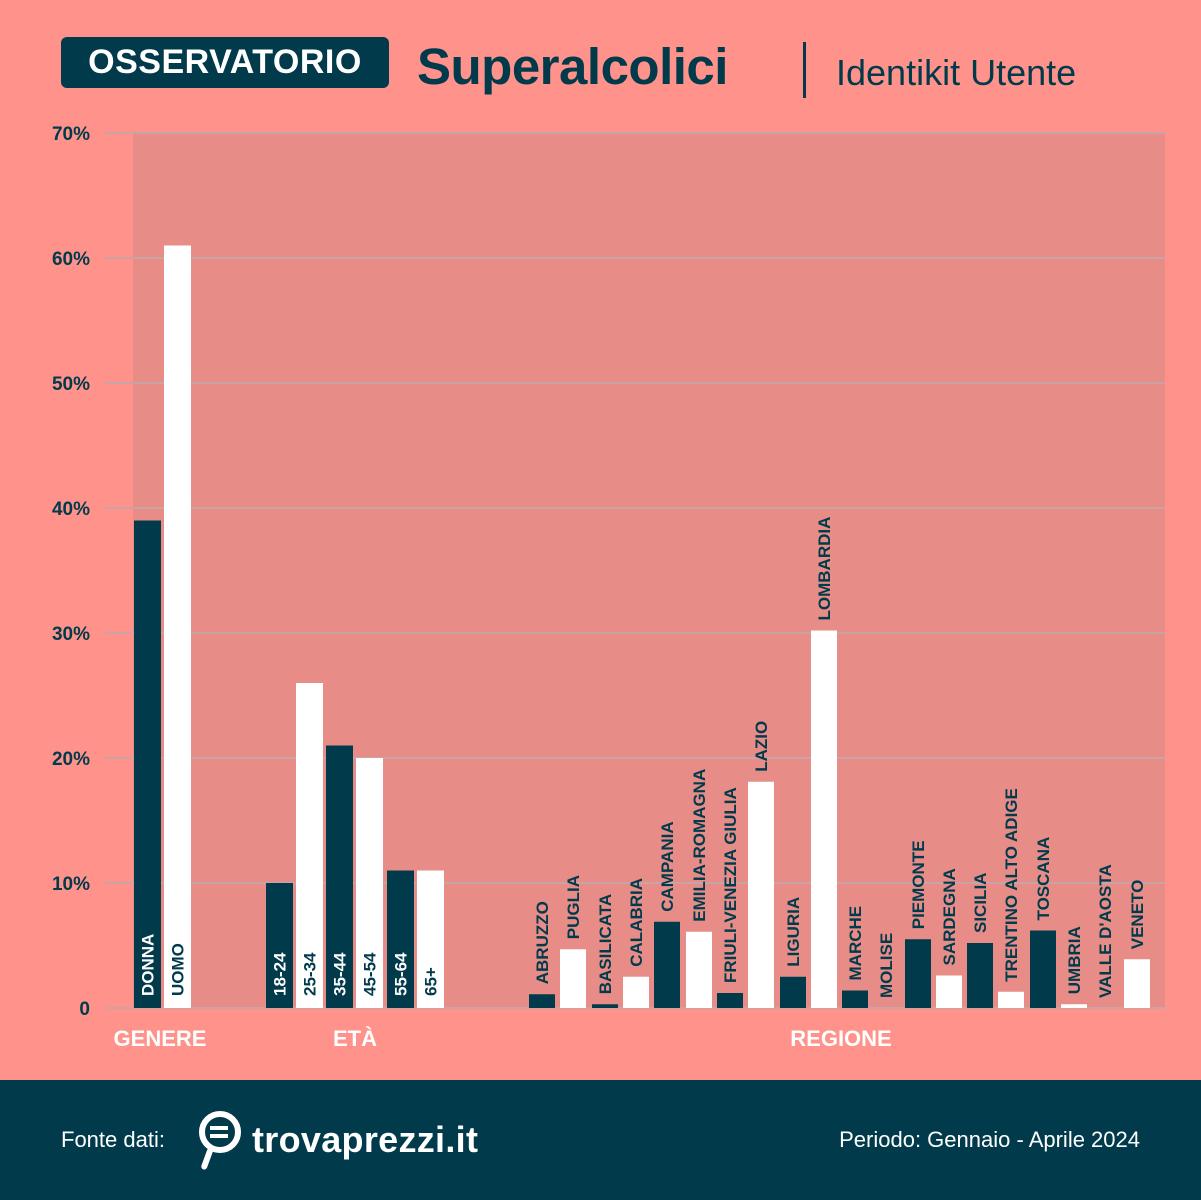  Describe the element at coordinates (840, 1038) in the screenshot. I see `group-label-regione: REGIONE` at that location.